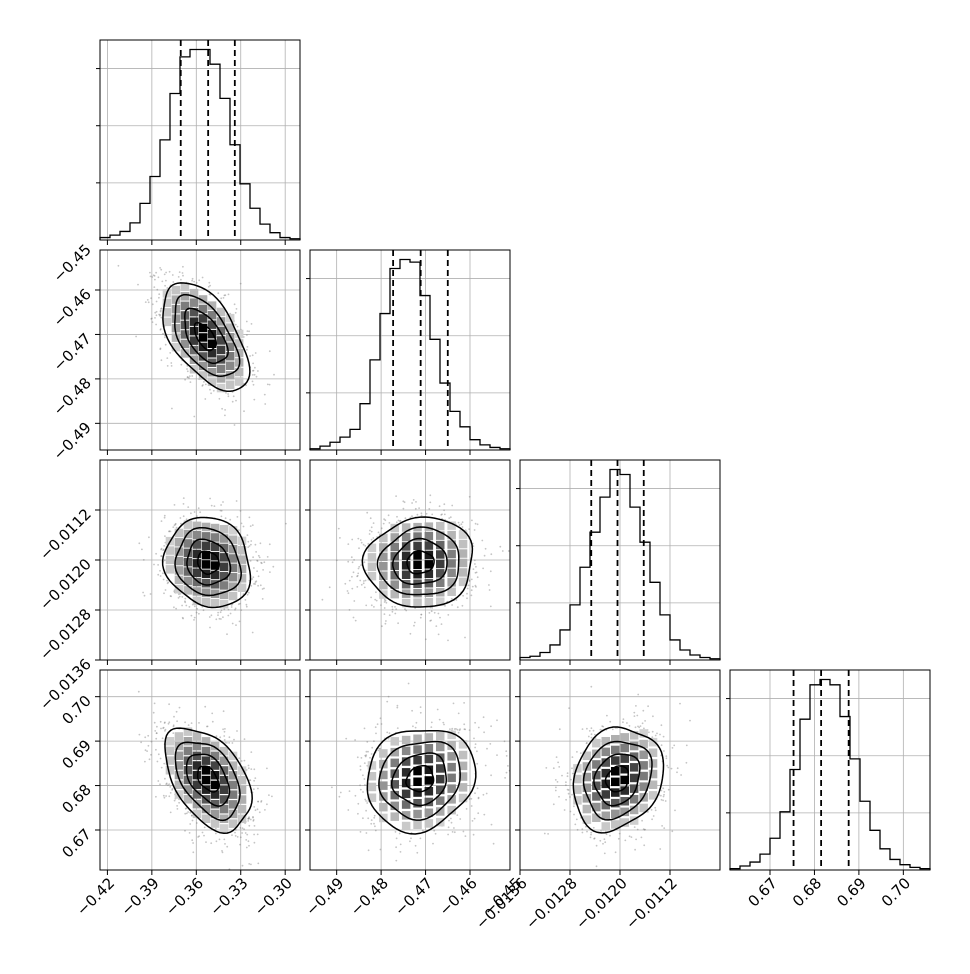 The height and width of the screenshot is (974, 970). I want to click on scatter-panel-content, so click(200, 350).